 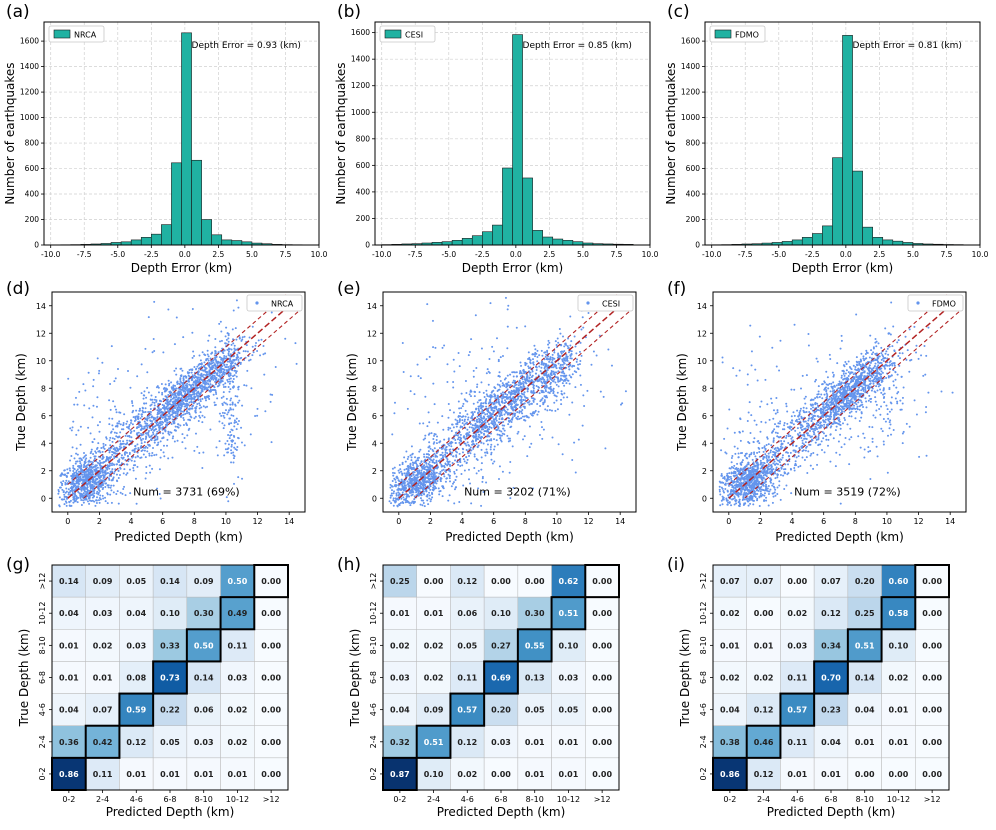 I want to click on y-tick-label: 14, so click(x=41, y=306).